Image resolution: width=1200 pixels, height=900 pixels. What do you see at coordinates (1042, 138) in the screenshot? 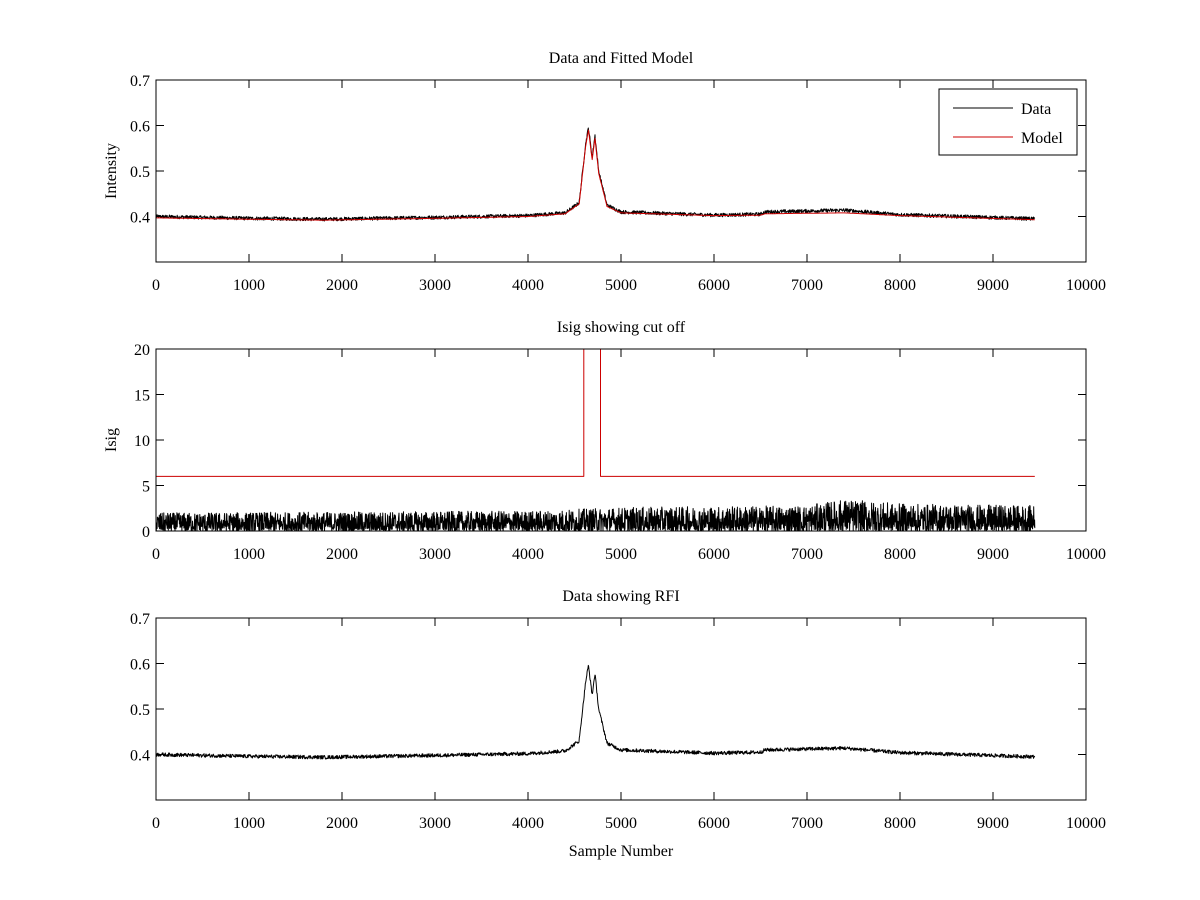
I see `legend-label-model: Model` at bounding box center [1042, 138].